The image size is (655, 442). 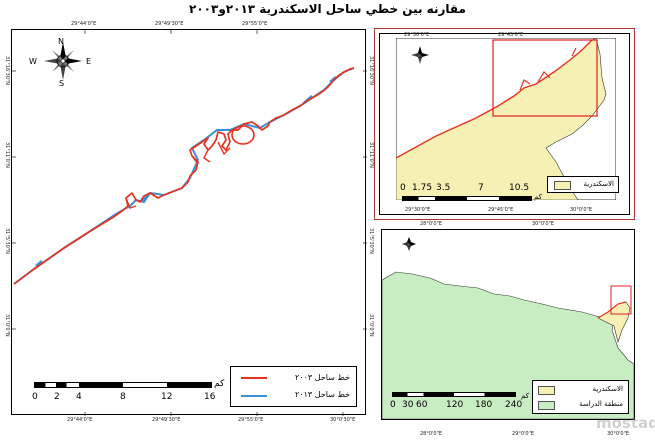 I want to click on inset-bottom-legend-swatch-alex, so click(x=546, y=390).